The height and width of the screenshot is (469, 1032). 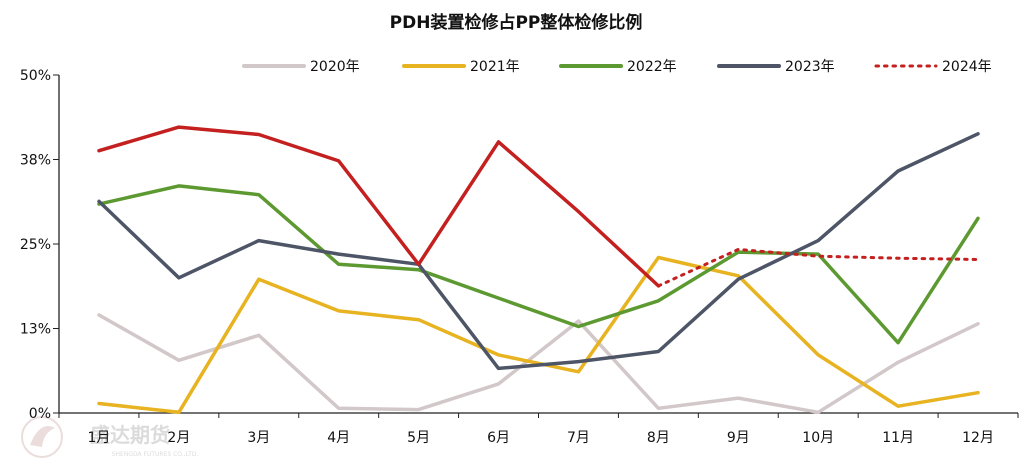 I want to click on x-tick-label: 3月, so click(x=258, y=438).